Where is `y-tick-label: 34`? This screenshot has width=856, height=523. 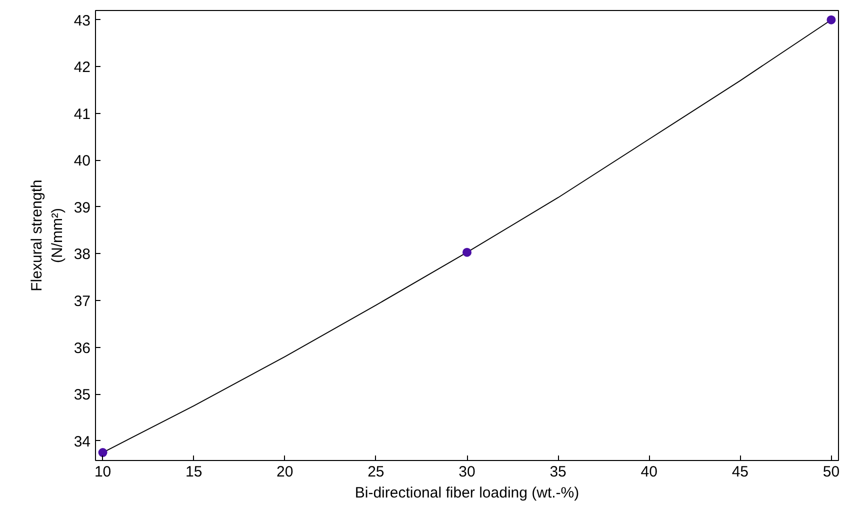
y-tick-label: 34 is located at coordinates (82, 441).